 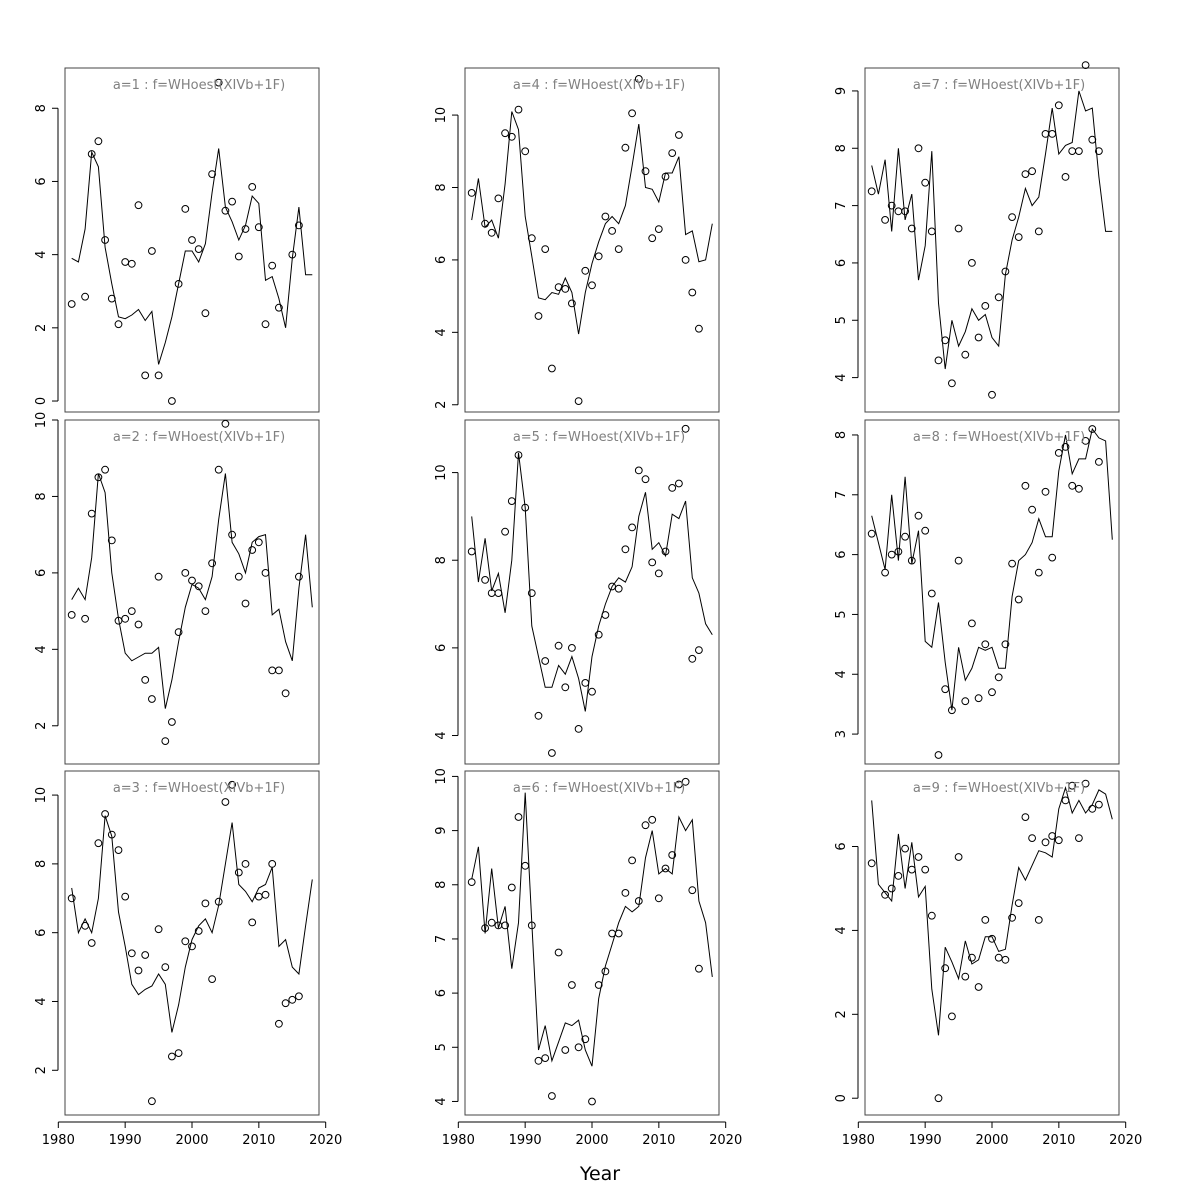 I want to click on panel-2: 2 4 6 8 10 a=2 : f=WHoest(XIVb+1F), so click(x=177, y=588).